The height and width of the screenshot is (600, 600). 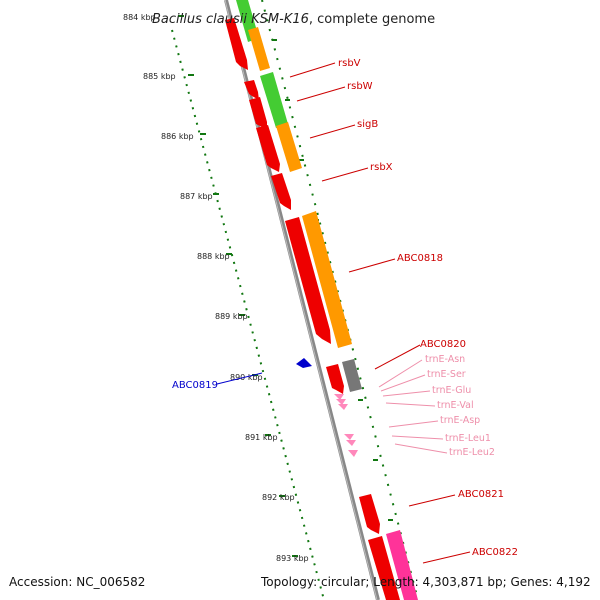 I want to click on gene-label-rsbW: rsbW, so click(x=360, y=86).